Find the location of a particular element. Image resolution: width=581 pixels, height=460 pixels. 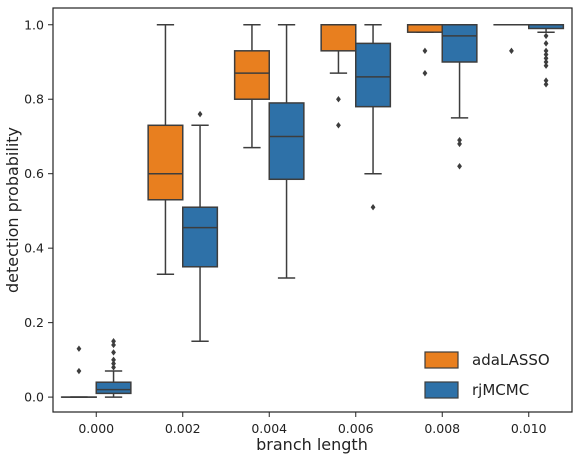

x-tick-label: 0.008 is located at coordinates (442, 428).